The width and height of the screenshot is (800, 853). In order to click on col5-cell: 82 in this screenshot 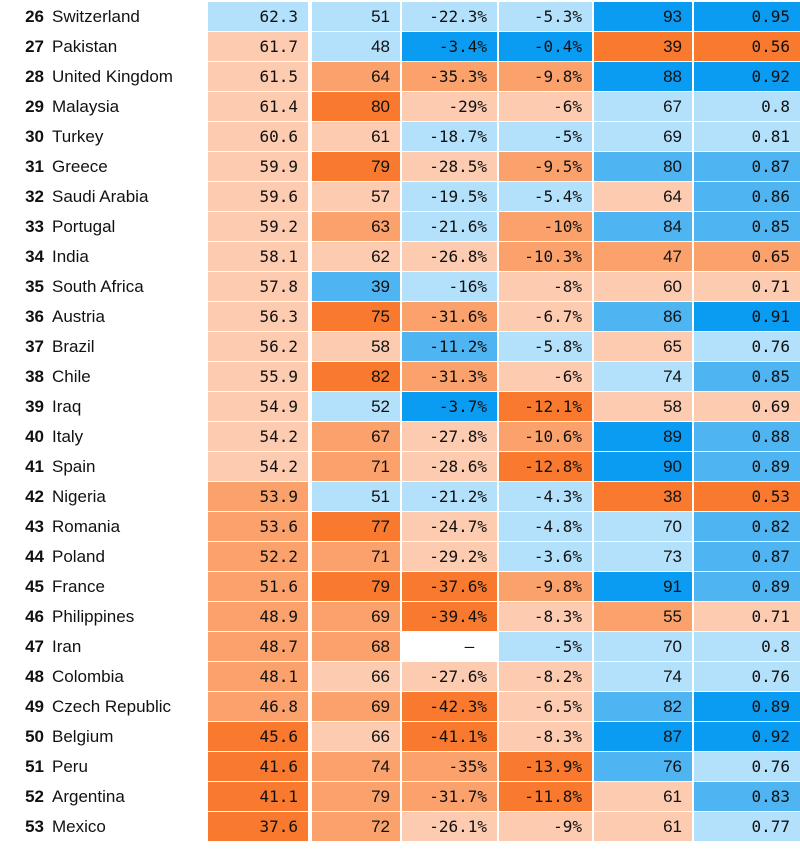, I will do `click(643, 706)`.